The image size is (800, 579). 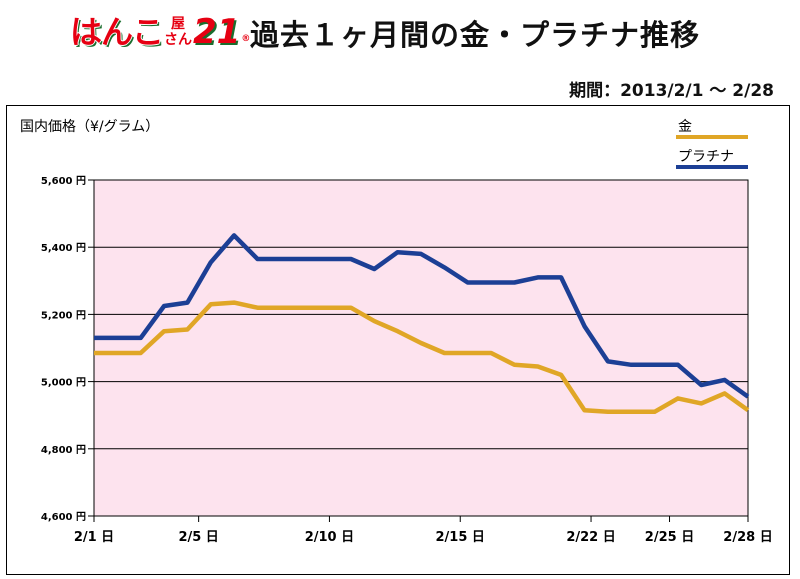 What do you see at coordinates (178, 40) in the screenshot?
I see `logo-small-bottom: さん` at bounding box center [178, 40].